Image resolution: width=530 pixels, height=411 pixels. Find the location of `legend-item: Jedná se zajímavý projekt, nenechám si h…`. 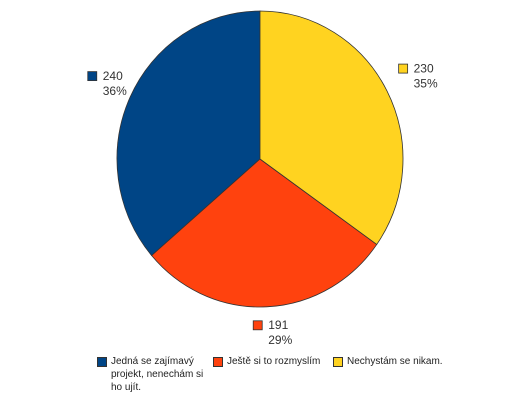

legend-item: Jedná se zajímavý projekt, nenechám si h… is located at coordinates (152, 374).